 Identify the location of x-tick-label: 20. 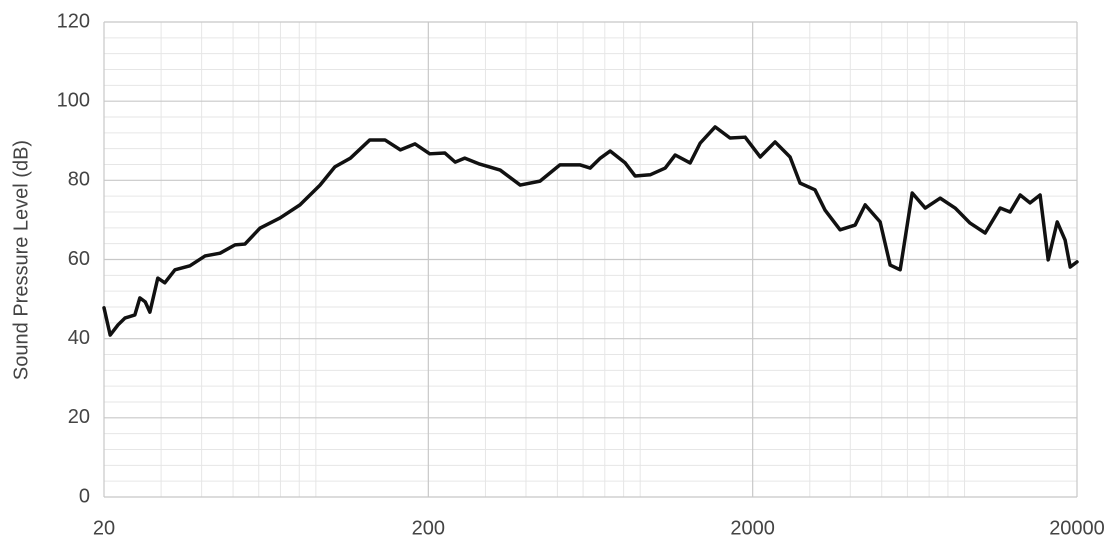
(104, 528).